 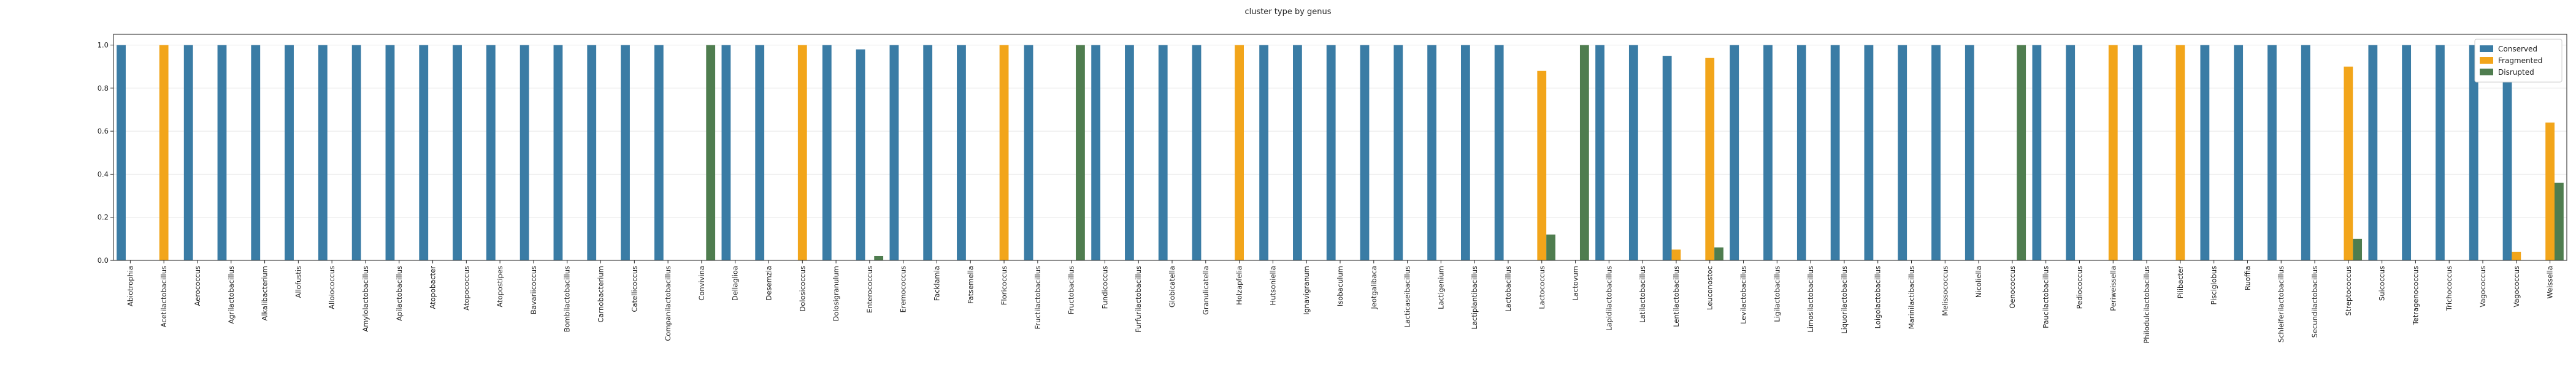 What do you see at coordinates (836, 294) in the screenshot?
I see `x-tick-label: Dolosigranulum` at bounding box center [836, 294].